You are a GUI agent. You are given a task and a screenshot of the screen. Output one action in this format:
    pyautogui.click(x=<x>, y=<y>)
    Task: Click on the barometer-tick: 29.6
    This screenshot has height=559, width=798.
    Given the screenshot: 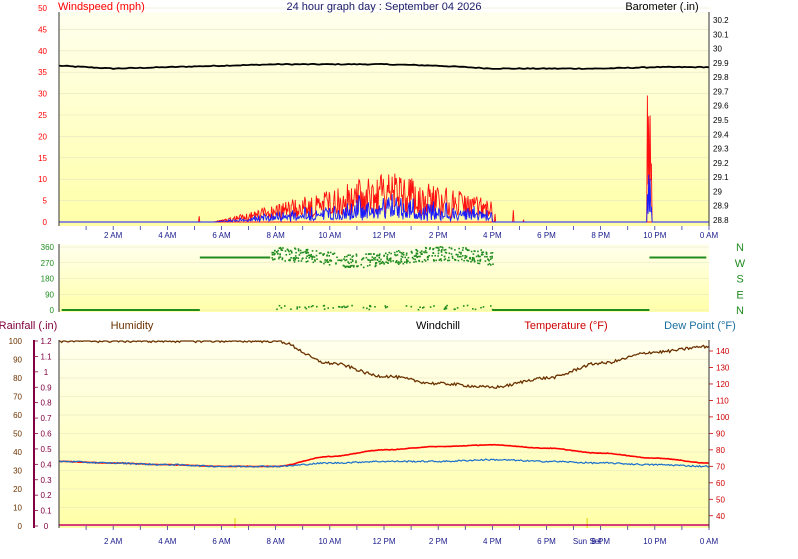 What is the action you would take?
    pyautogui.click(x=721, y=106)
    